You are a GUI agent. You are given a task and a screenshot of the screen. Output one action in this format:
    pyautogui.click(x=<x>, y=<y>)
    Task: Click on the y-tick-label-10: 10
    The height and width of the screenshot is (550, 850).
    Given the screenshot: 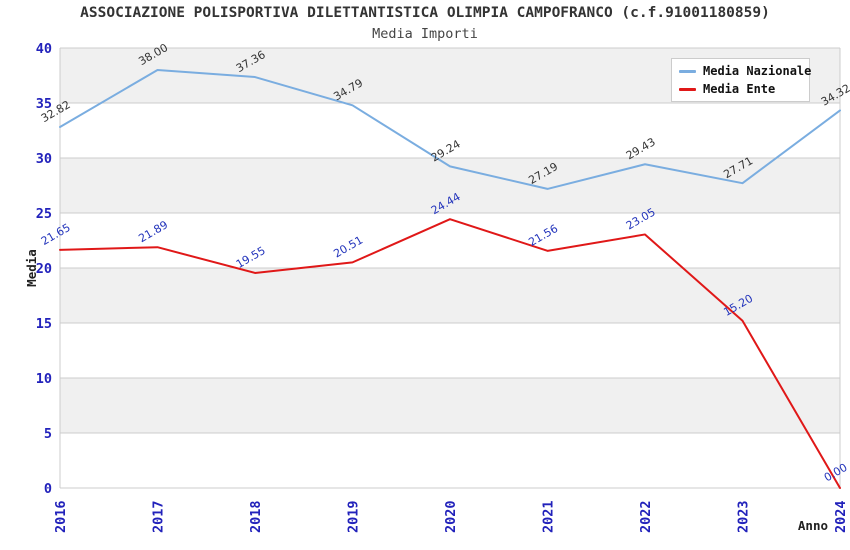 What is the action you would take?
    pyautogui.click(x=44, y=379)
    